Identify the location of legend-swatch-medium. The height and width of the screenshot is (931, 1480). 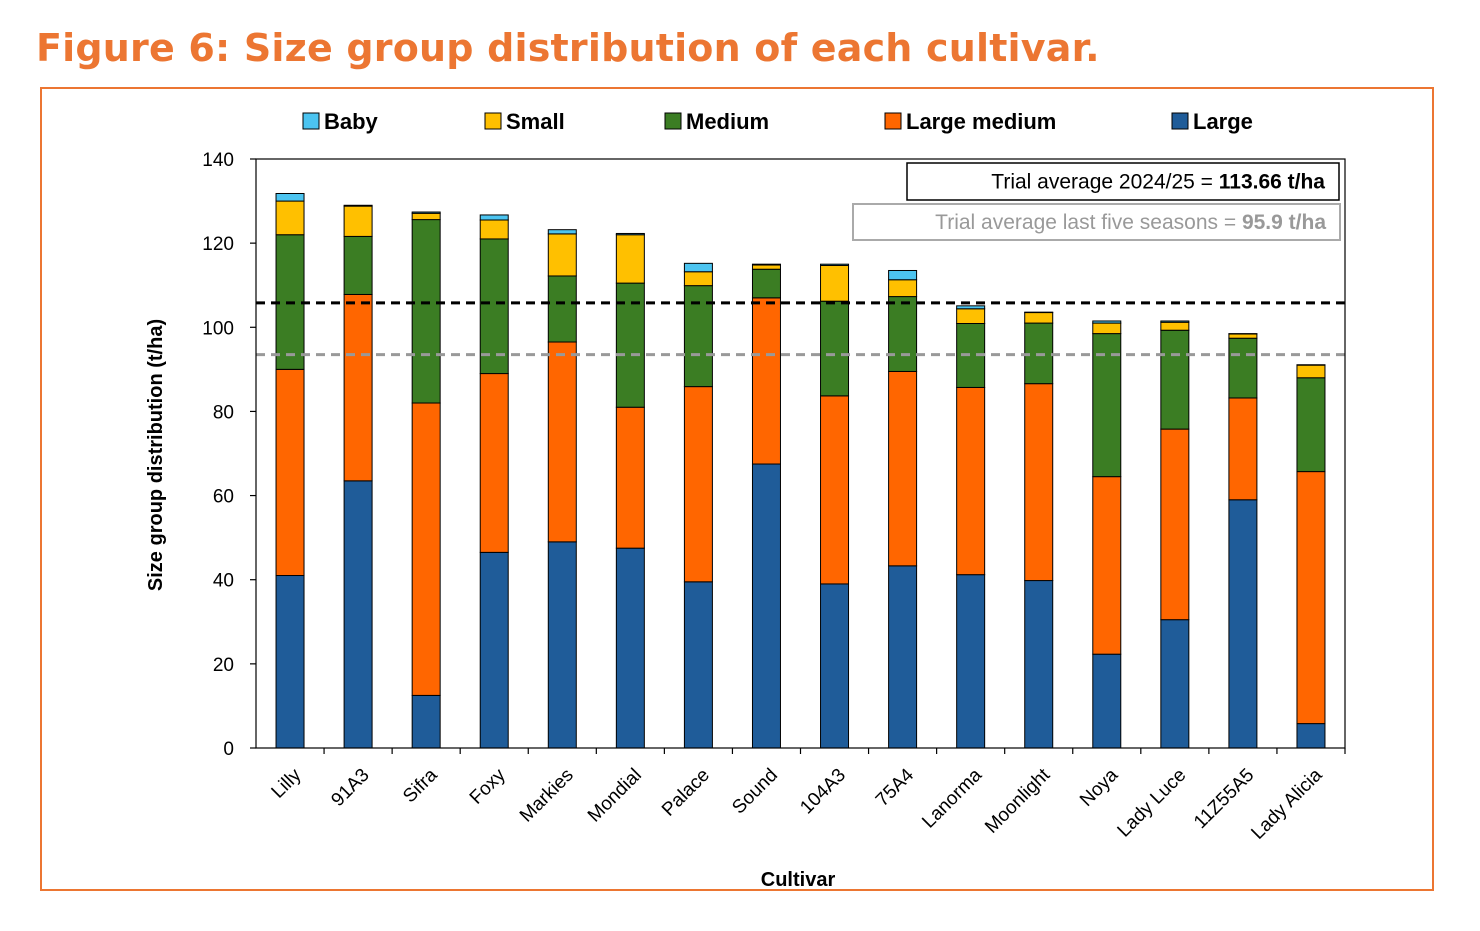
(673, 121).